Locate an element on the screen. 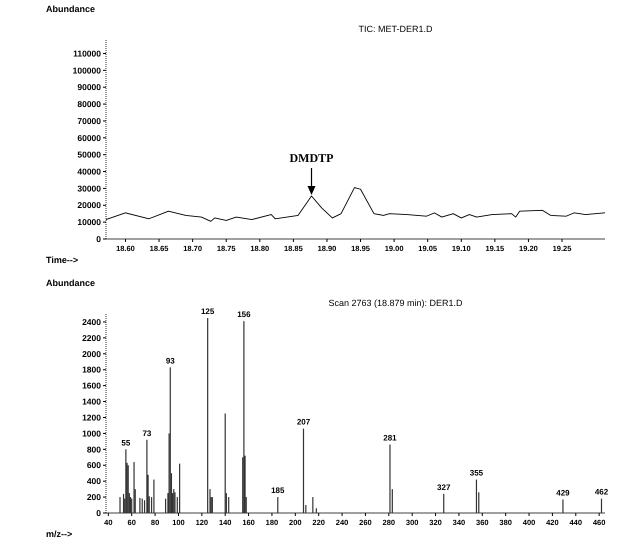 This screenshot has width=619, height=548. y-tick-label: 110000 is located at coordinates (87, 53).